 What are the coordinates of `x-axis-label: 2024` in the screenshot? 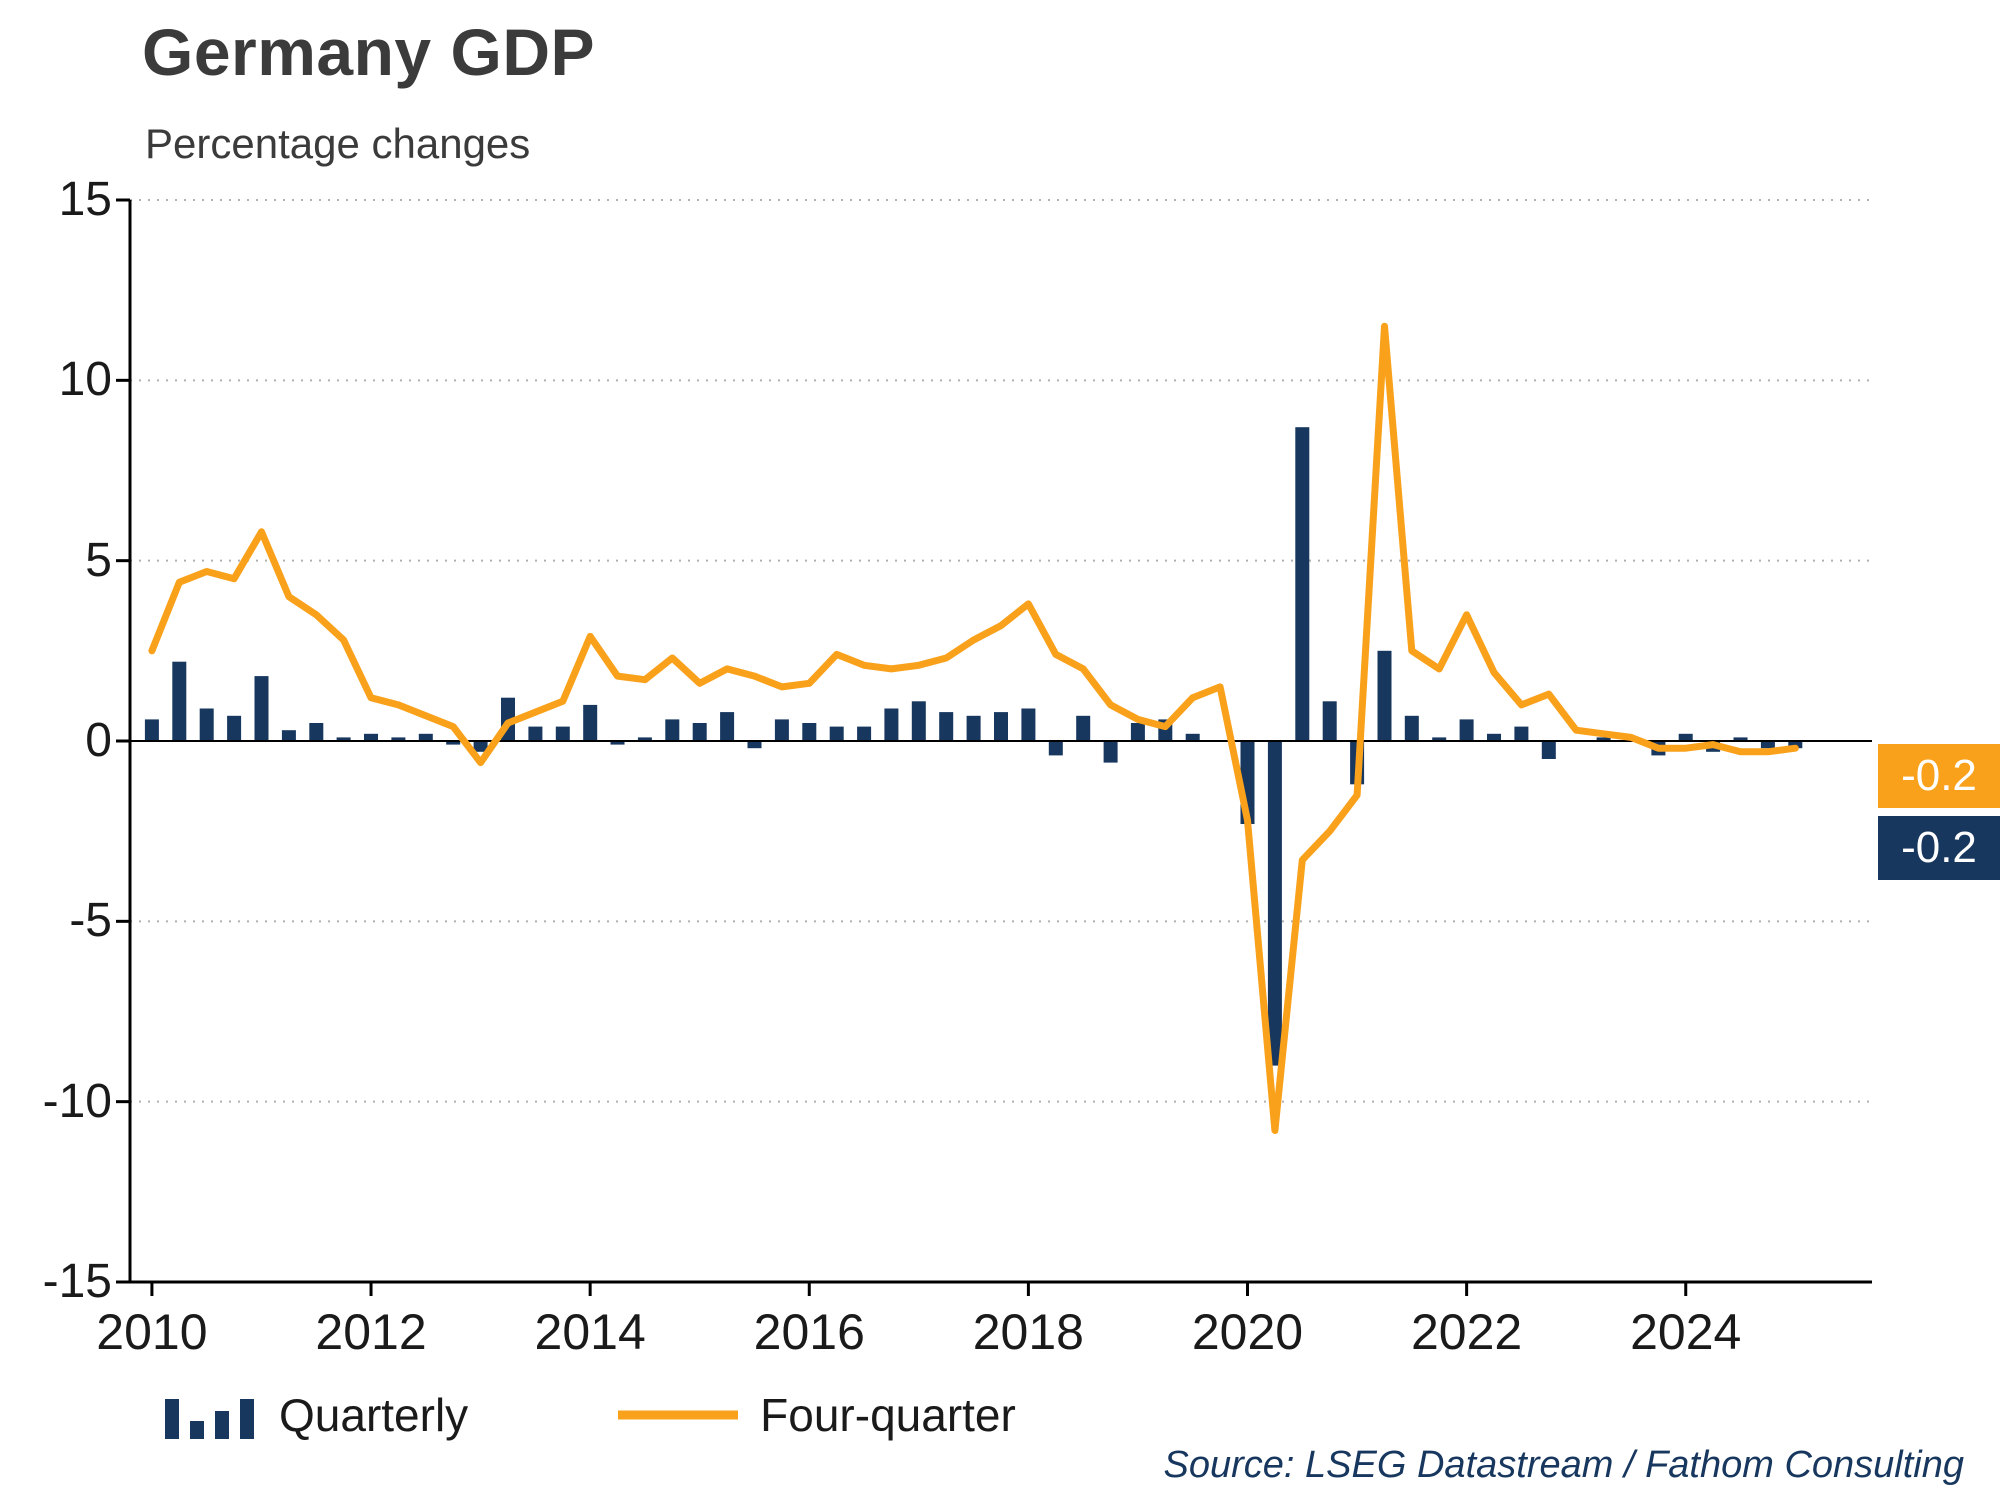 It's located at (1686, 1332).